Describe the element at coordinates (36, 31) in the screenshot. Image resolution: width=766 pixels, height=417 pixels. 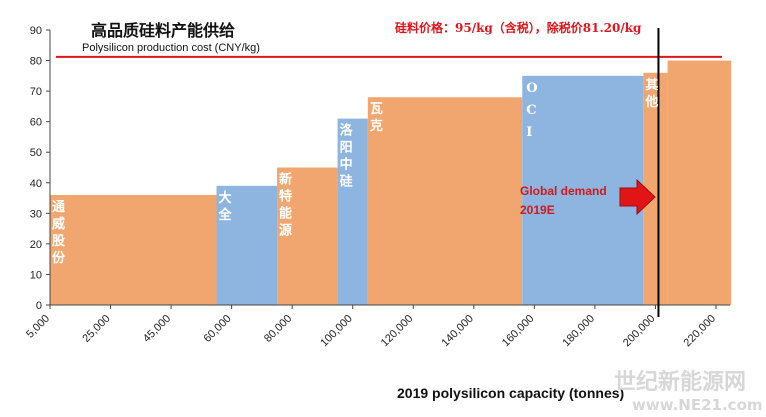
I see `y-tick-label-9: 90` at that location.